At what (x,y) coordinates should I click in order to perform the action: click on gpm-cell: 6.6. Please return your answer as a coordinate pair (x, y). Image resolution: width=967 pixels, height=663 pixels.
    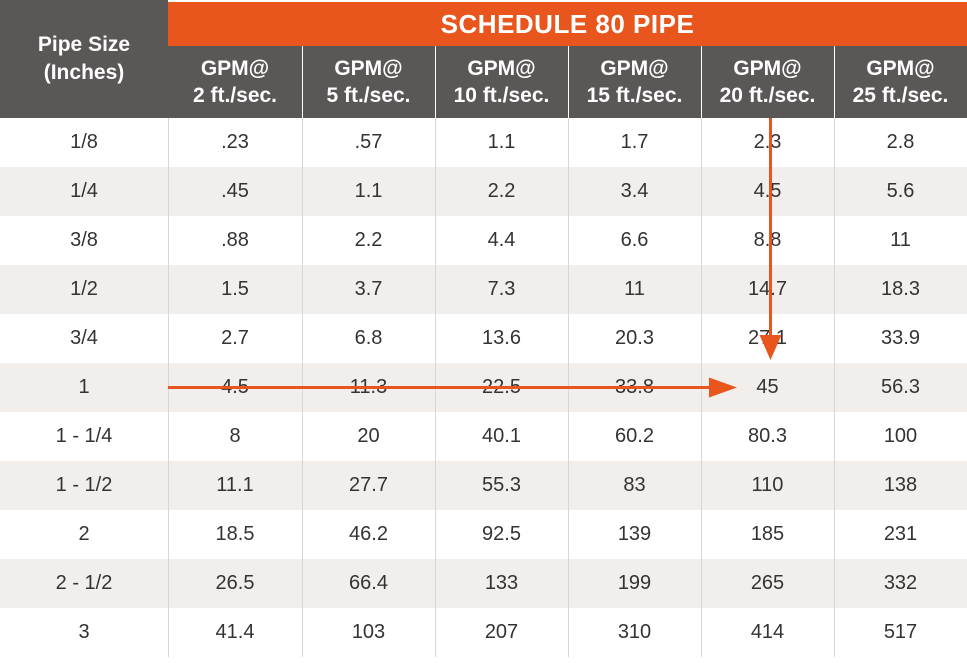
    Looking at the image, I should click on (634, 240).